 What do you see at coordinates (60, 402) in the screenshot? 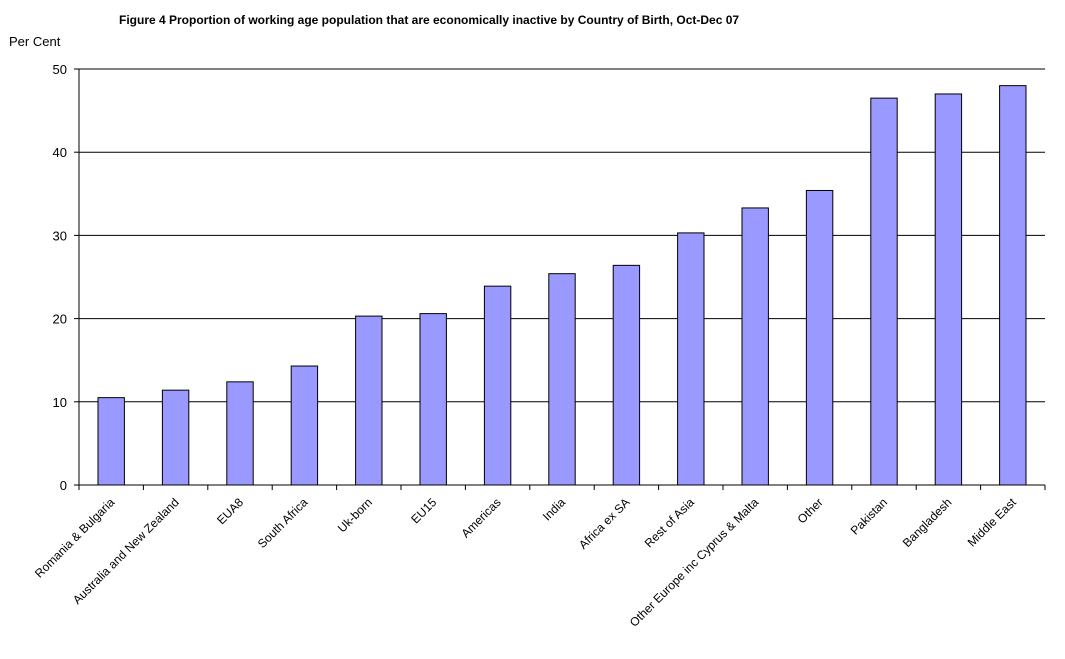
I see `y-tick-label: 10` at bounding box center [60, 402].